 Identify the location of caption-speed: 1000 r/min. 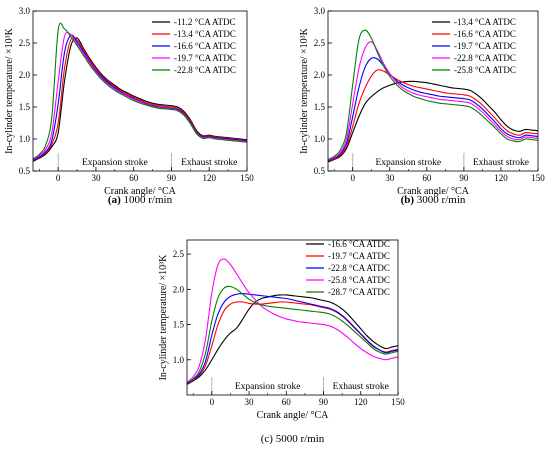
(147, 200).